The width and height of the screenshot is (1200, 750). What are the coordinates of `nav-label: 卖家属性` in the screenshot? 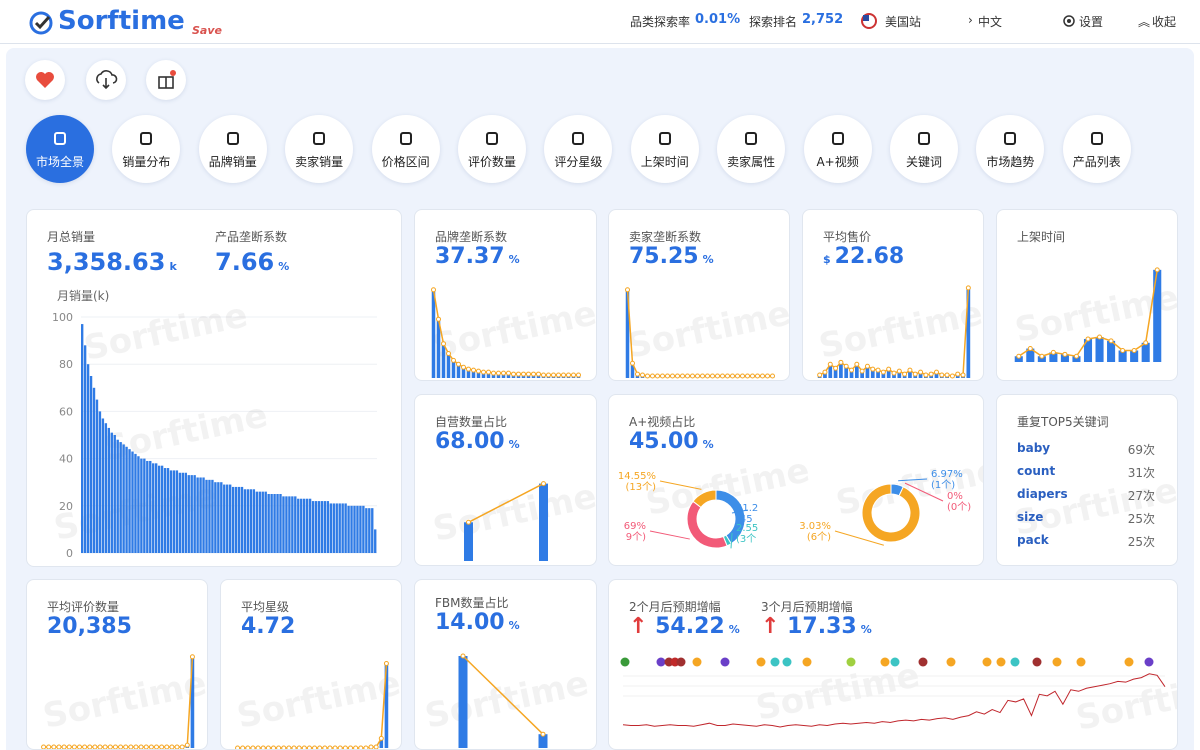 It's located at (751, 162).